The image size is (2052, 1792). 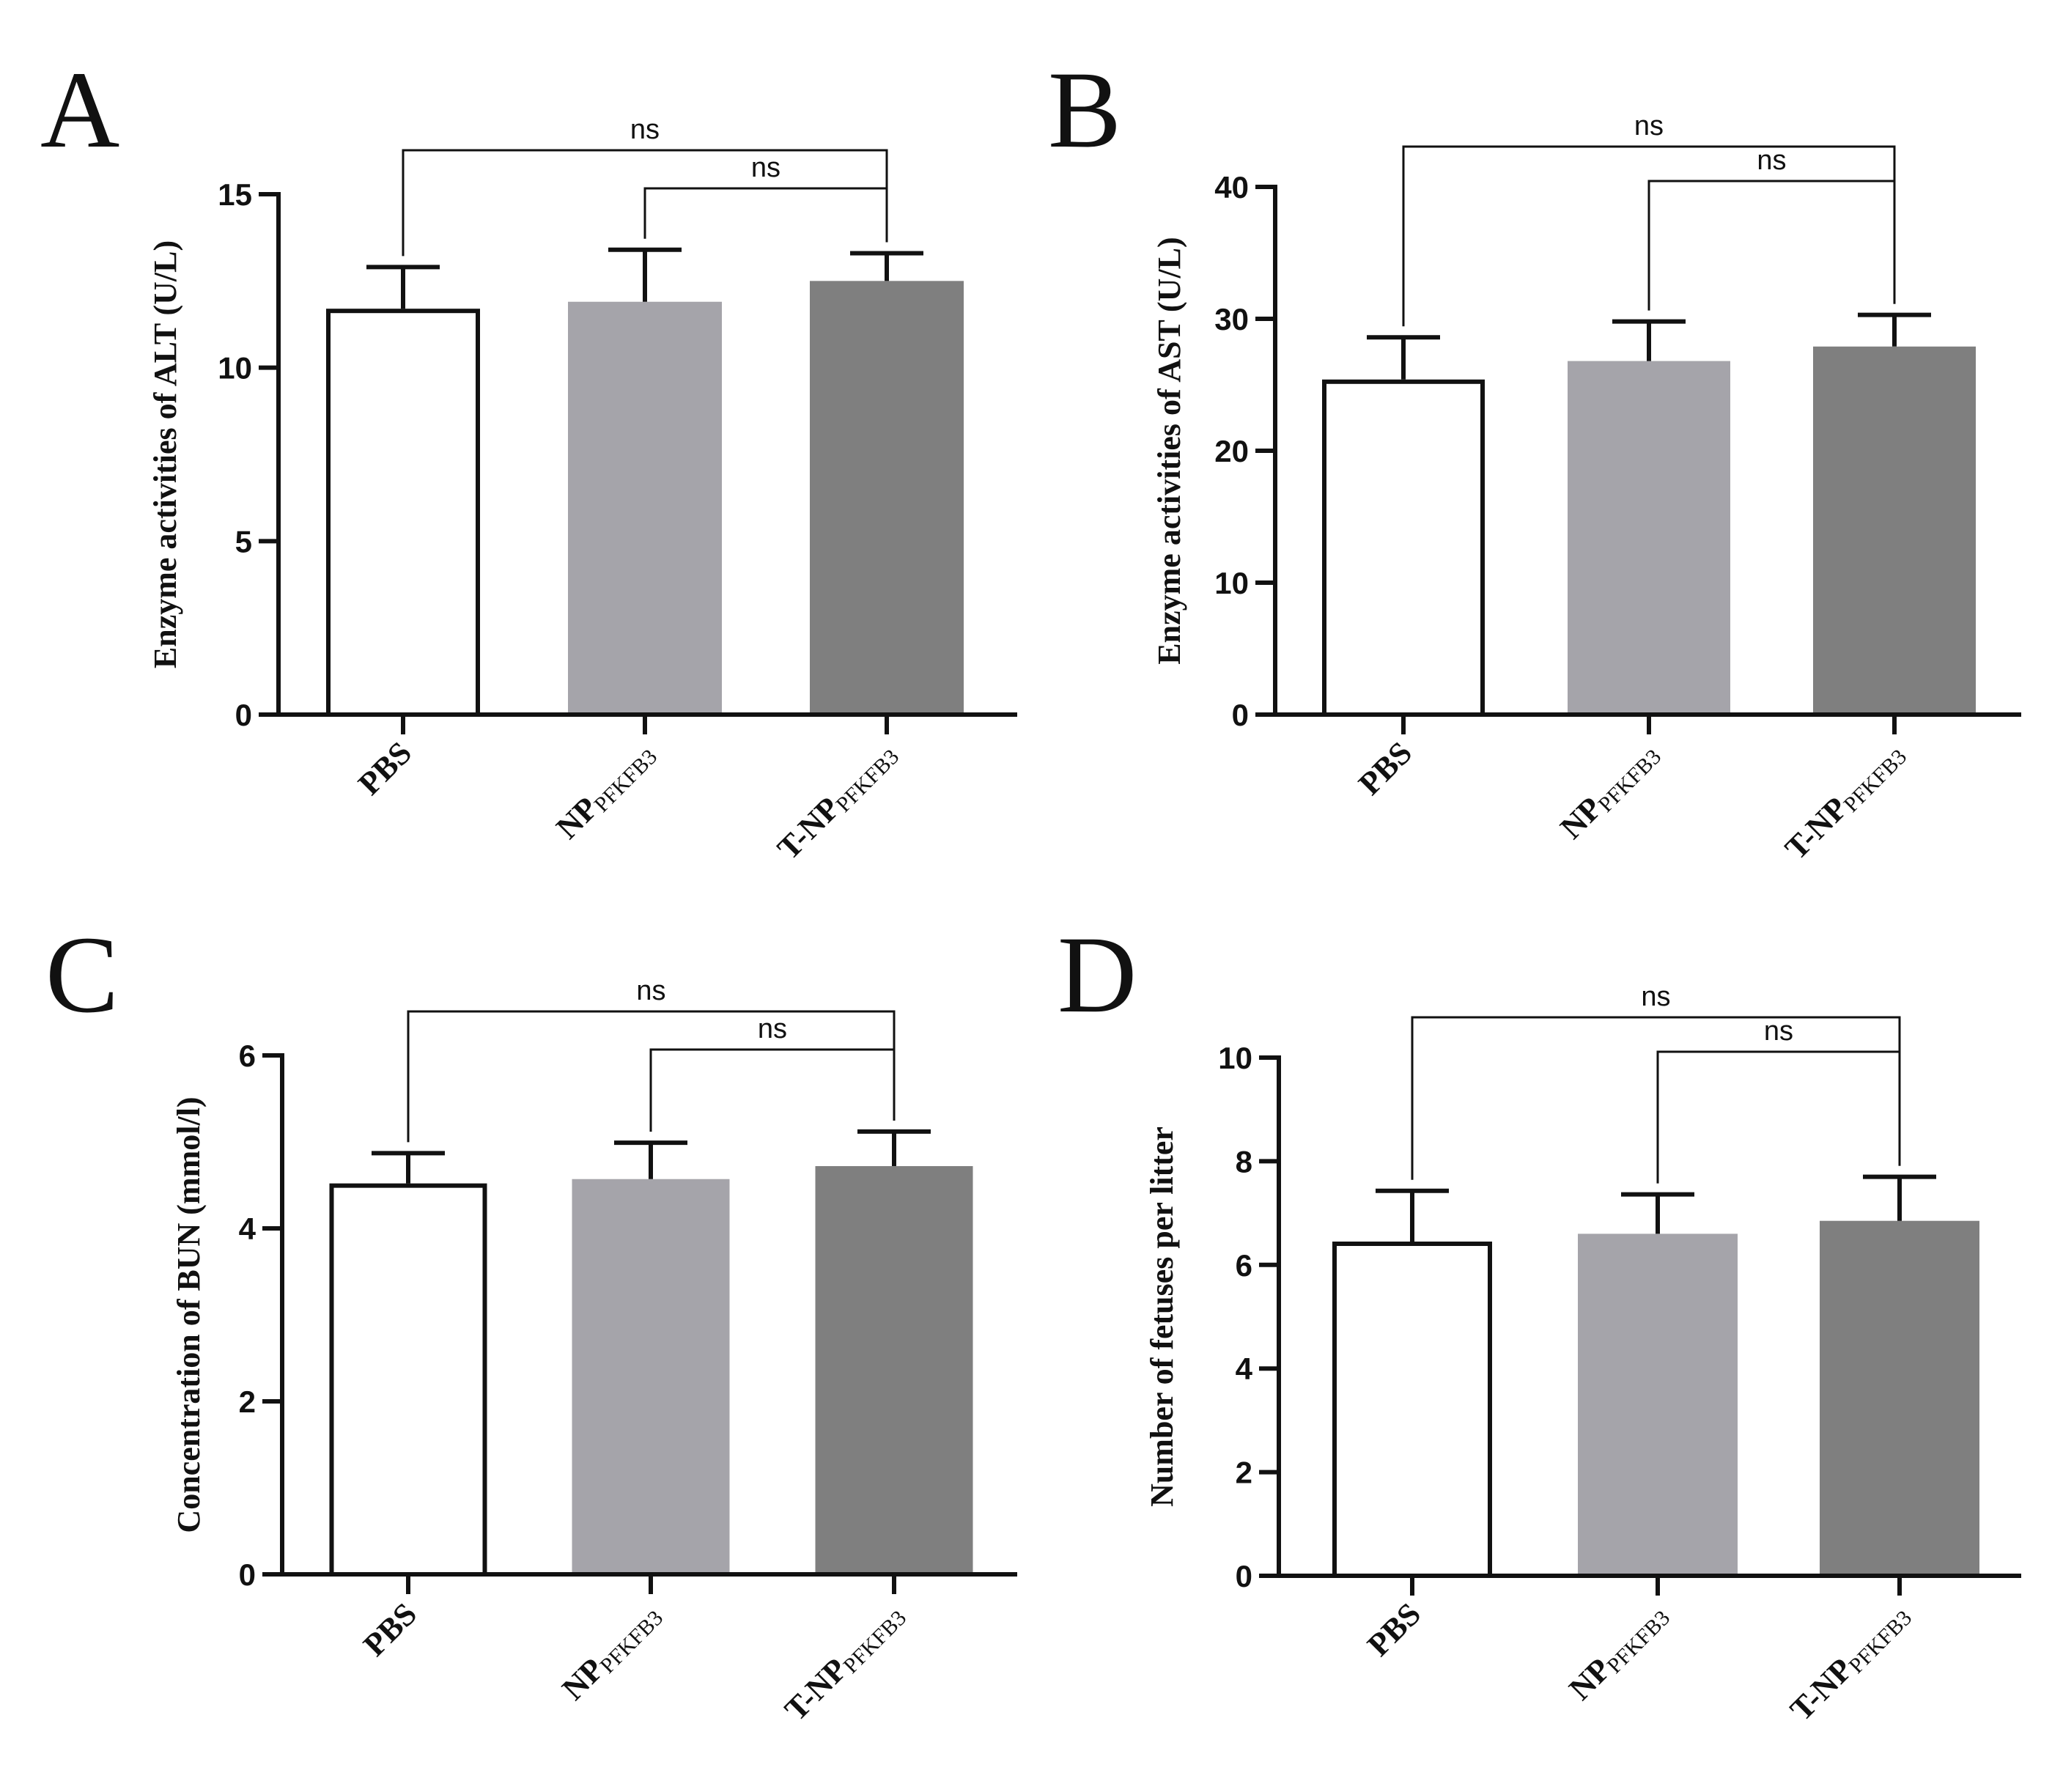 What do you see at coordinates (165, 454) in the screenshot?
I see `y-axis-label: Enzyme activities of ALT (U/L)` at bounding box center [165, 454].